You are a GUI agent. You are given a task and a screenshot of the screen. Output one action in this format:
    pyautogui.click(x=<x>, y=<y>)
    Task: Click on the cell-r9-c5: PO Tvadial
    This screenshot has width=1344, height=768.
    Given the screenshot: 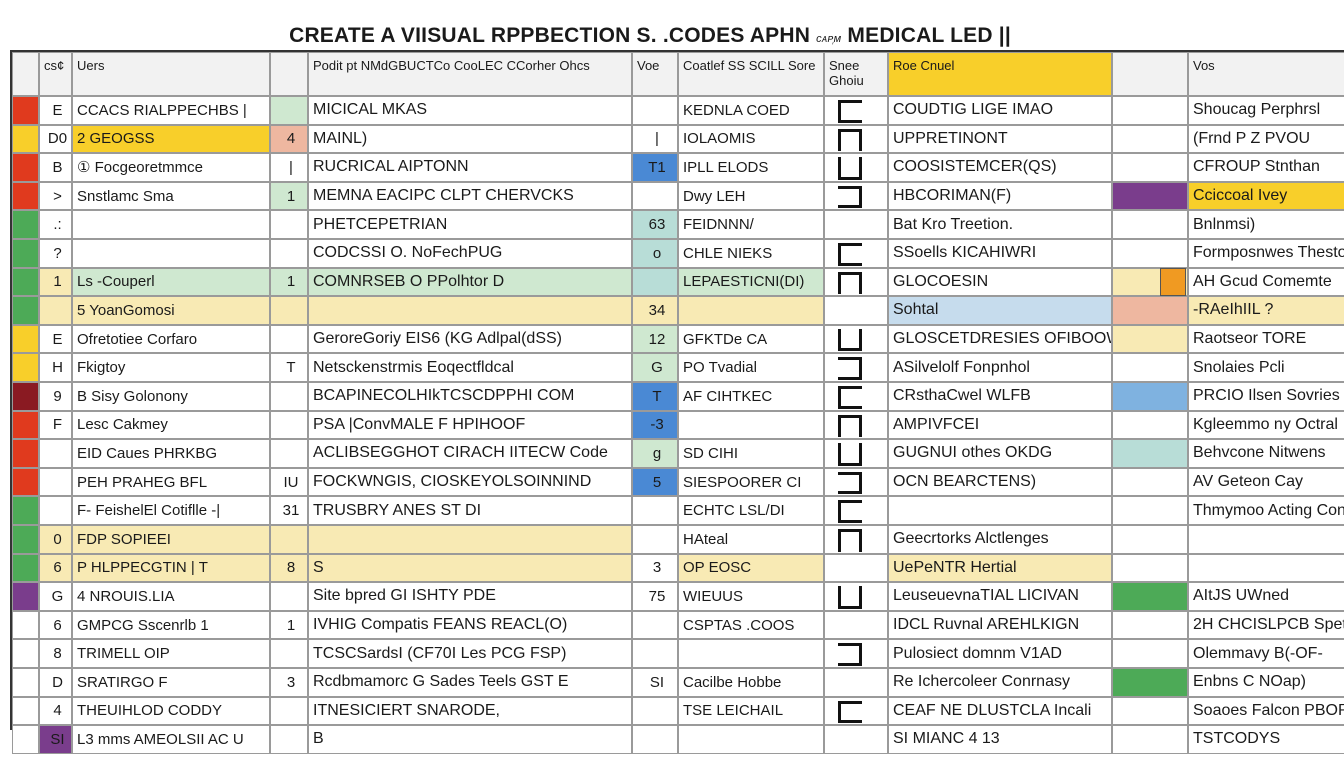 What is the action you would take?
    pyautogui.click(x=751, y=367)
    